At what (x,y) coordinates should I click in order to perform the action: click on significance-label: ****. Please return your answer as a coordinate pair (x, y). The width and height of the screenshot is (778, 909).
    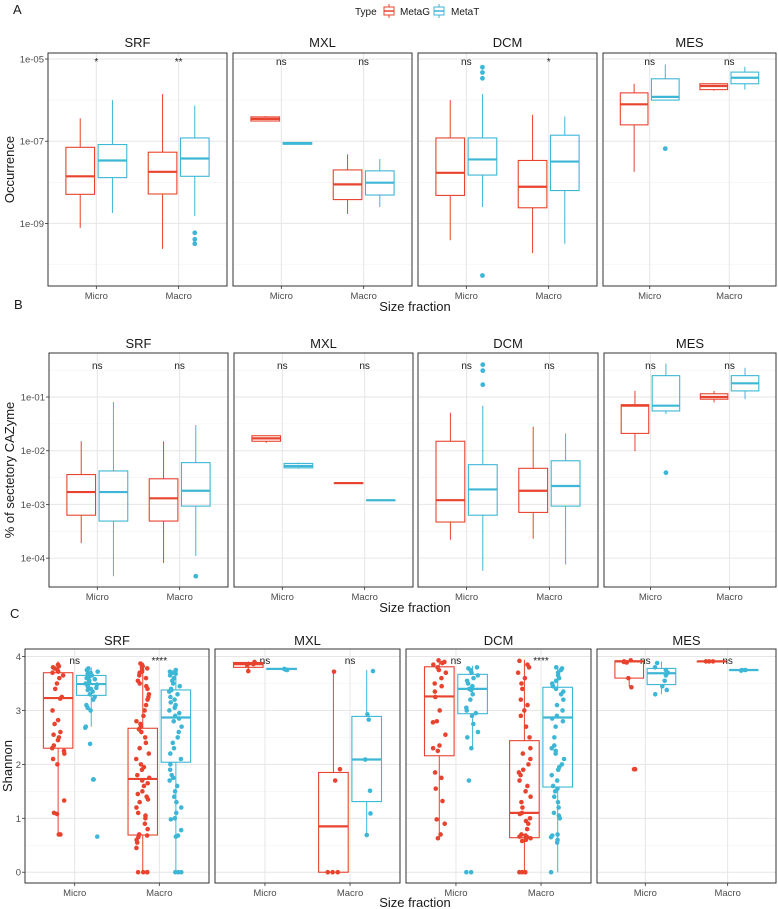
    Looking at the image, I should click on (160, 661).